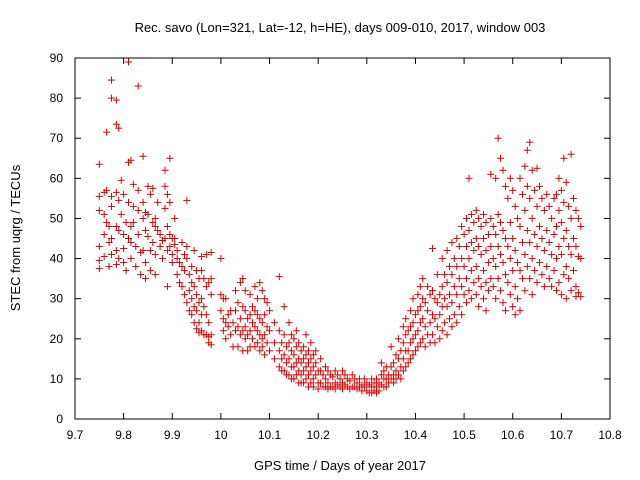 This screenshot has width=640, height=480. I want to click on x-tick-label: 10.5, so click(464, 435).